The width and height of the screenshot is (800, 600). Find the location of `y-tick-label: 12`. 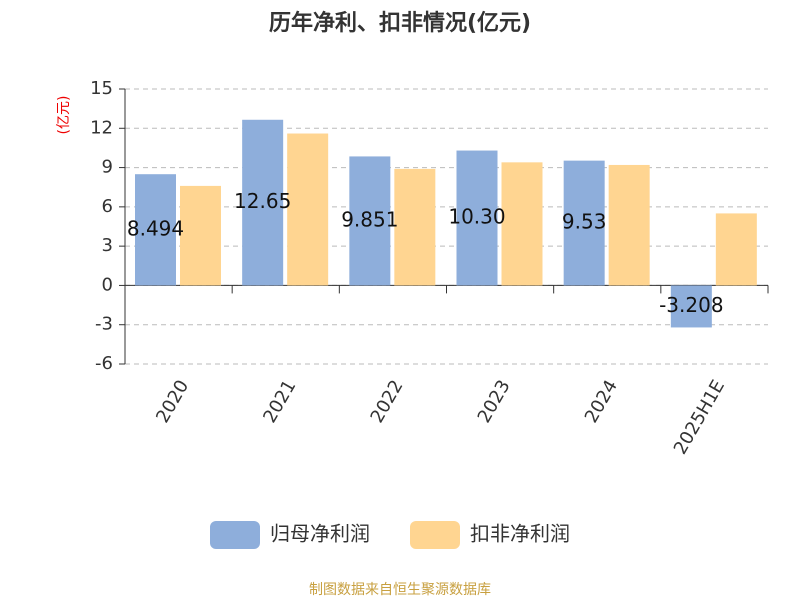

y-tick-label: 12 is located at coordinates (101, 127).